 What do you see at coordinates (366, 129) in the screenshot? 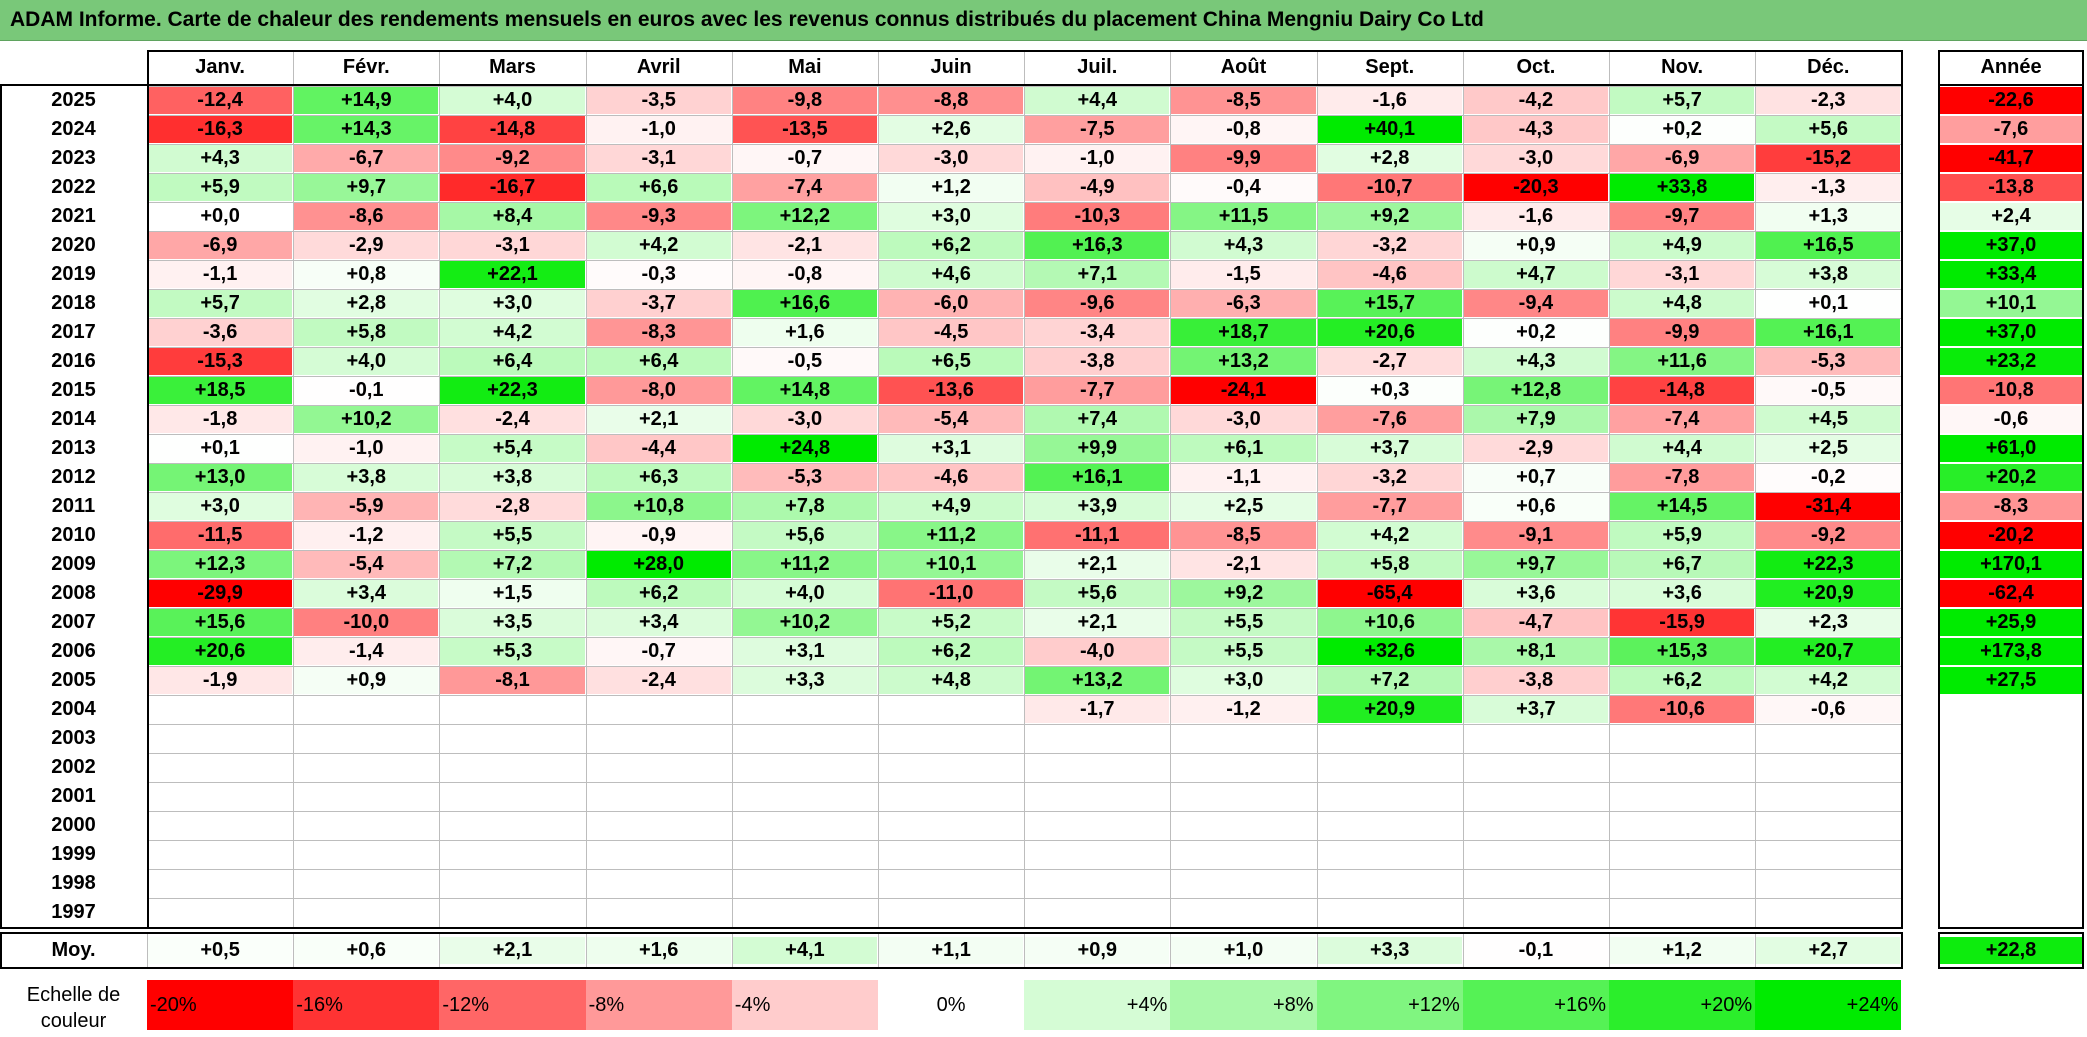
I see `heatmap-cell: +14,3` at bounding box center [366, 129].